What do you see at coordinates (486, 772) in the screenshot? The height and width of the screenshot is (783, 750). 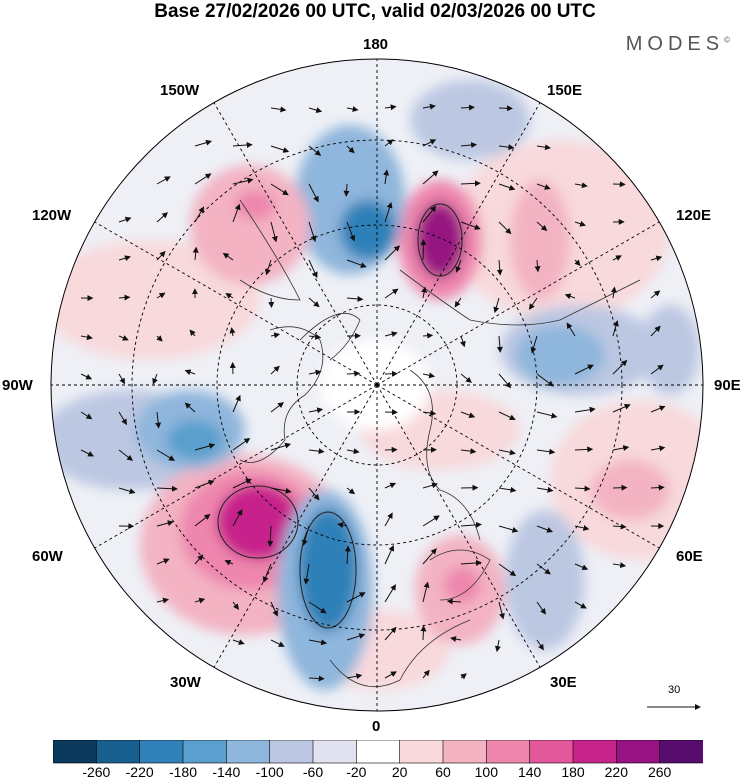 I see `colorbar-tick-label: 100` at bounding box center [486, 772].